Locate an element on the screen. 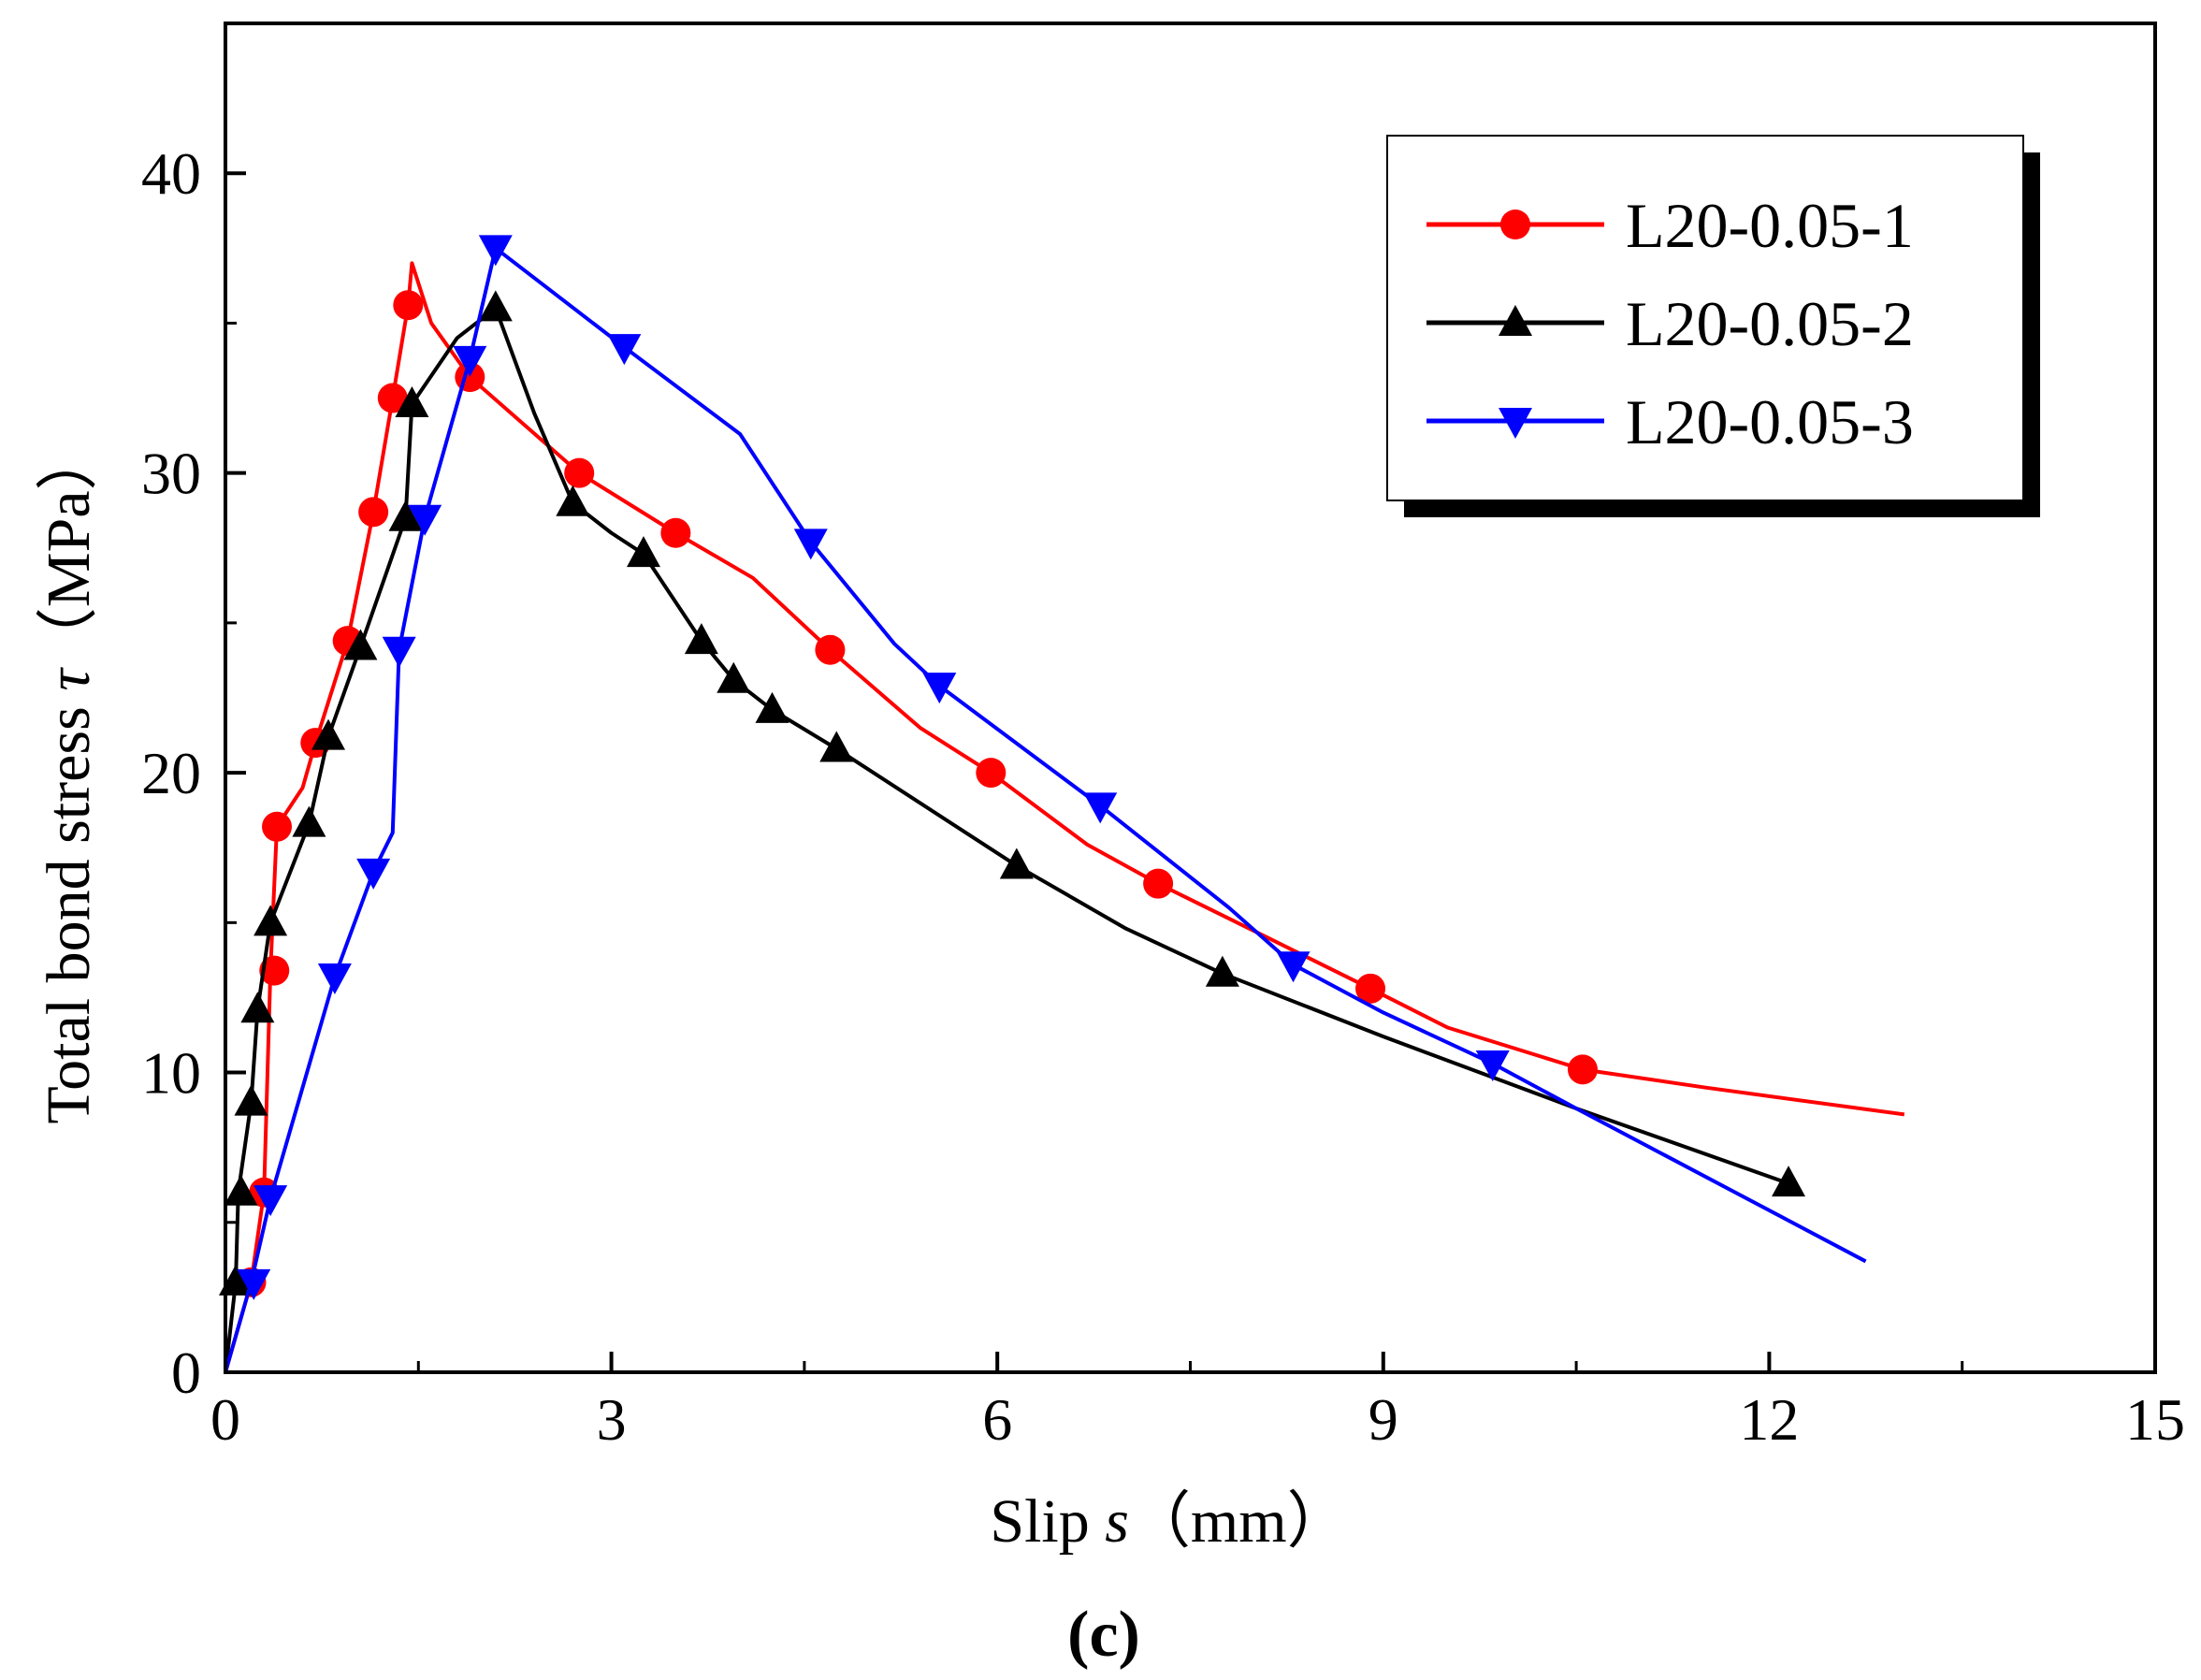  y-tick-label: 40 is located at coordinates (171, 173).